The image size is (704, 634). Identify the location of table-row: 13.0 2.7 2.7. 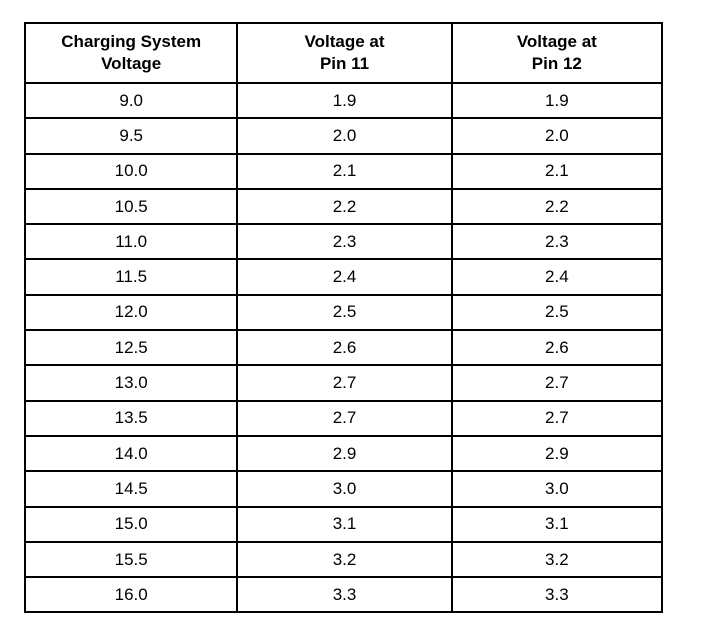
(343, 383).